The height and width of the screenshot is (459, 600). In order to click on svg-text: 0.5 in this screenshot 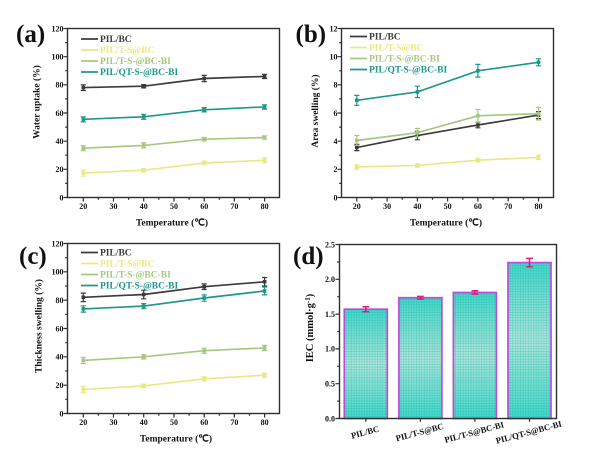, I will do `click(330, 384)`.